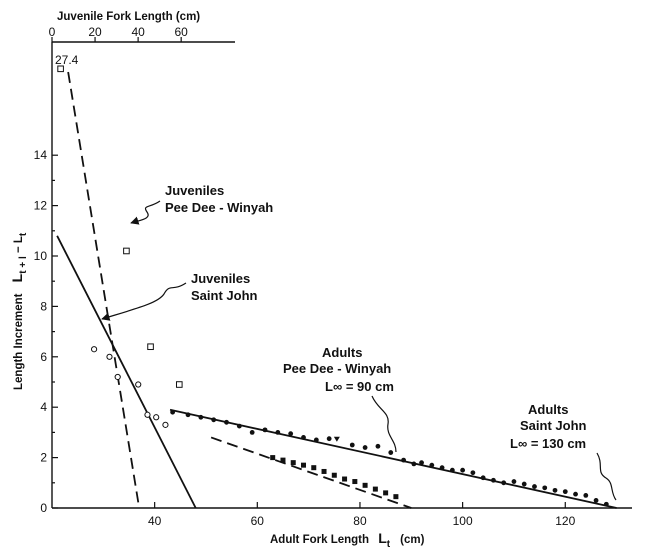 This screenshot has height=555, width=653. Describe the element at coordinates (319, 540) in the screenshot. I see `x-axis-label-text: Adult Fork Length` at that location.